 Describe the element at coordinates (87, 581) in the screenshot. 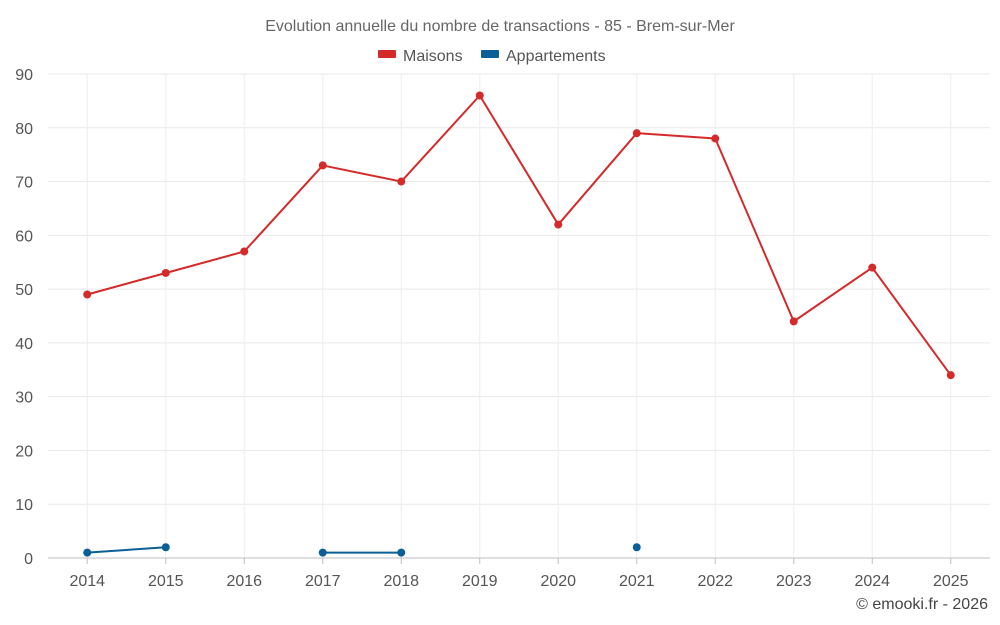

I see `x-tick-label: 2014` at that location.